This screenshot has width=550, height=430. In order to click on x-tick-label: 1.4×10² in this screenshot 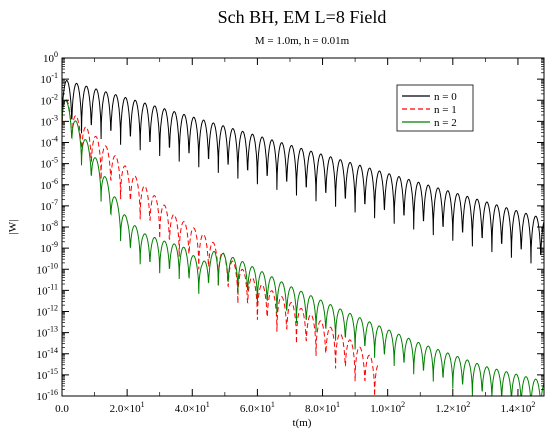, I will do `click(517, 407)`.